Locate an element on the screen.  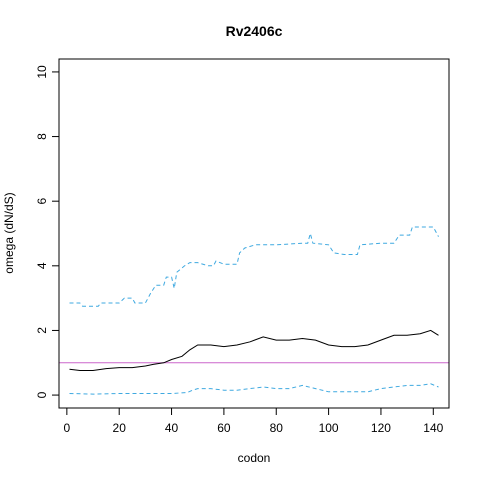
y-axis: 0 2 4 6 8 10 is located at coordinates (47, 231).